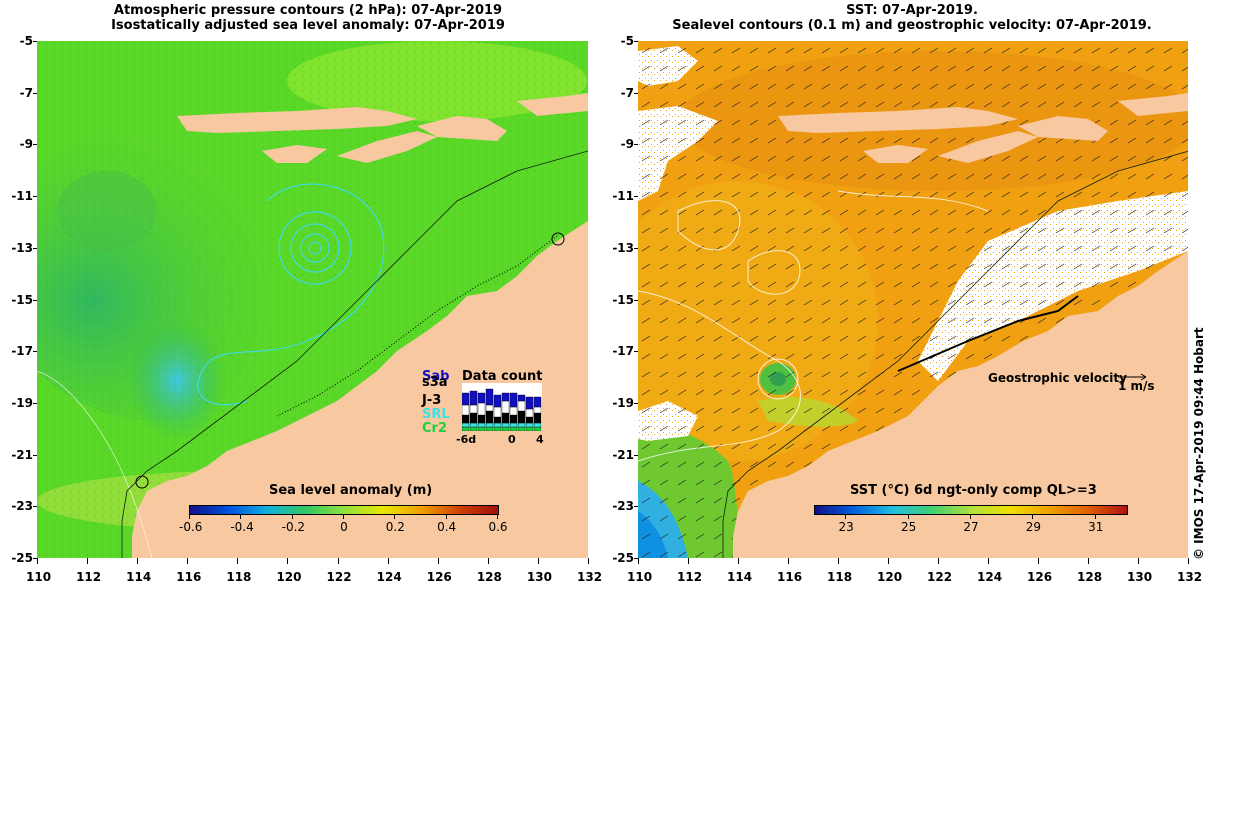  Describe the element at coordinates (389, 577) in the screenshot. I see `left-x-tick: 124` at that location.